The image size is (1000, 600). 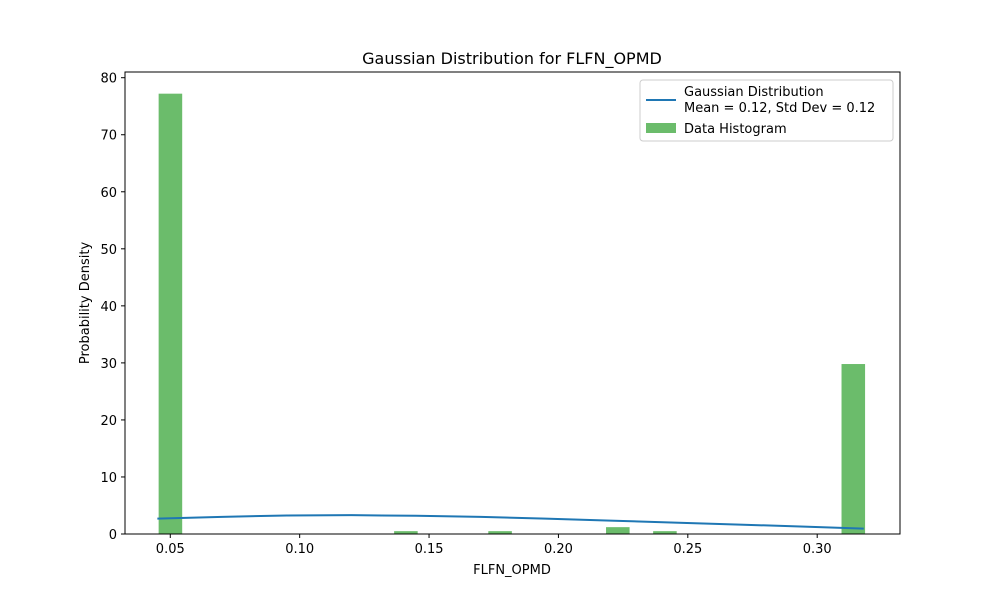 I want to click on x-tick-label: 0.25, so click(x=687, y=549).